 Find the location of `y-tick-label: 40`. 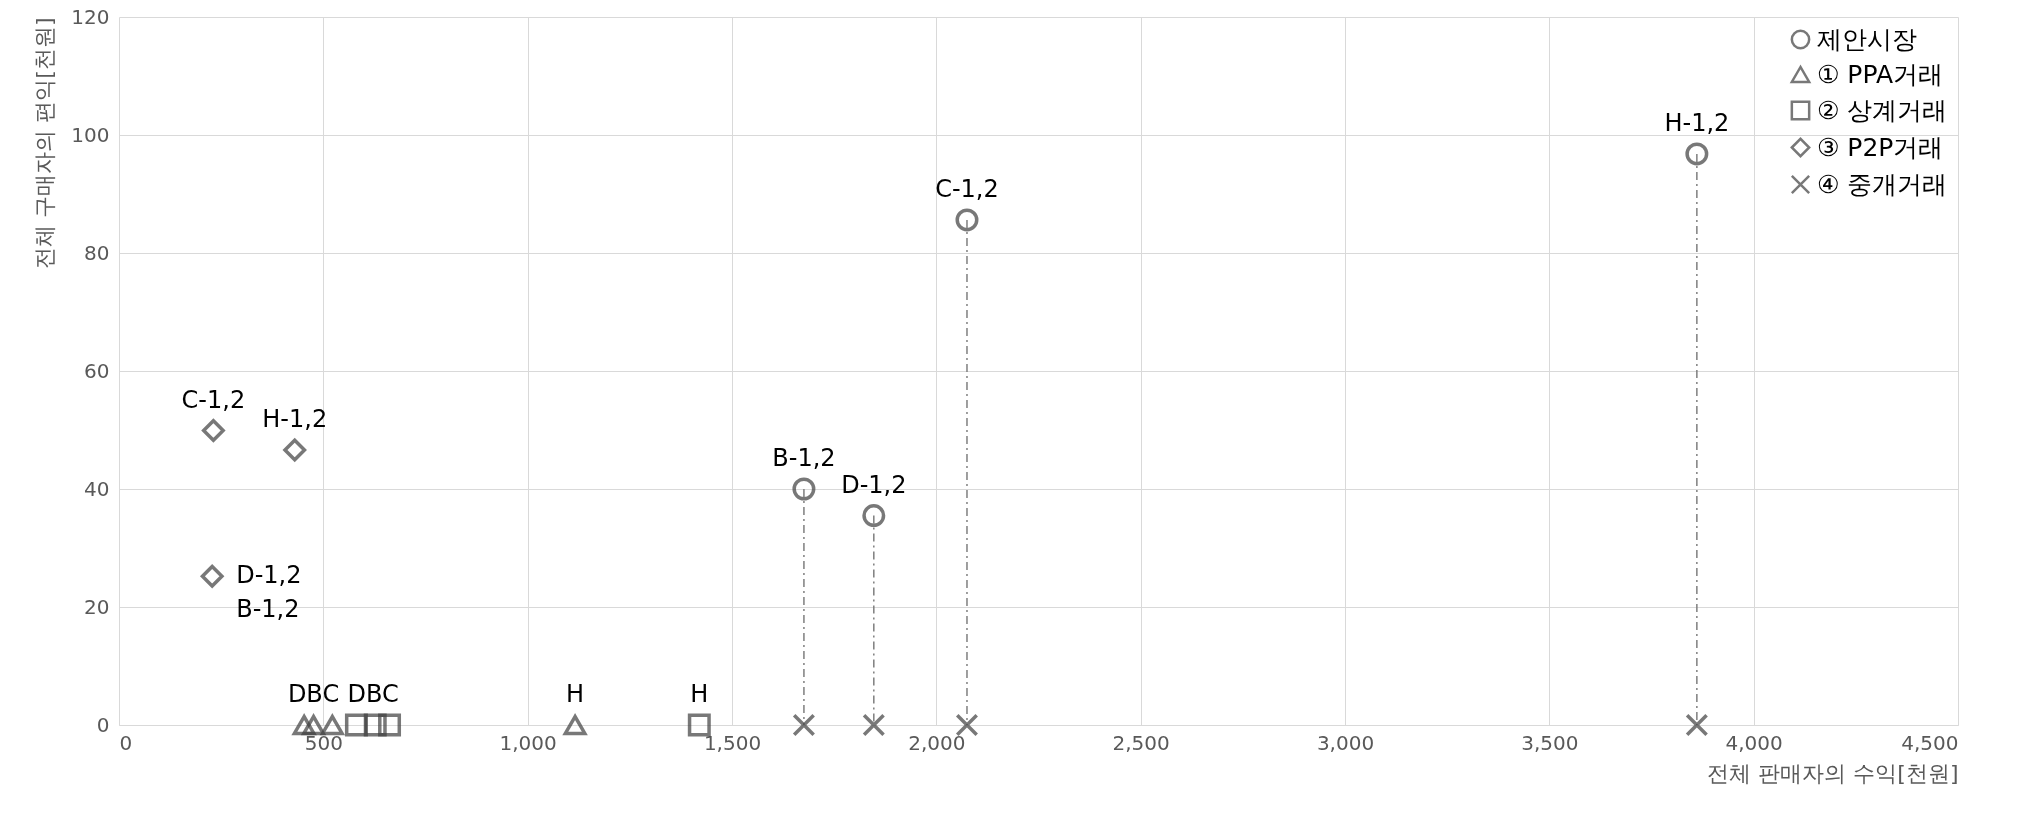

y-tick-label: 40 is located at coordinates (97, 488).